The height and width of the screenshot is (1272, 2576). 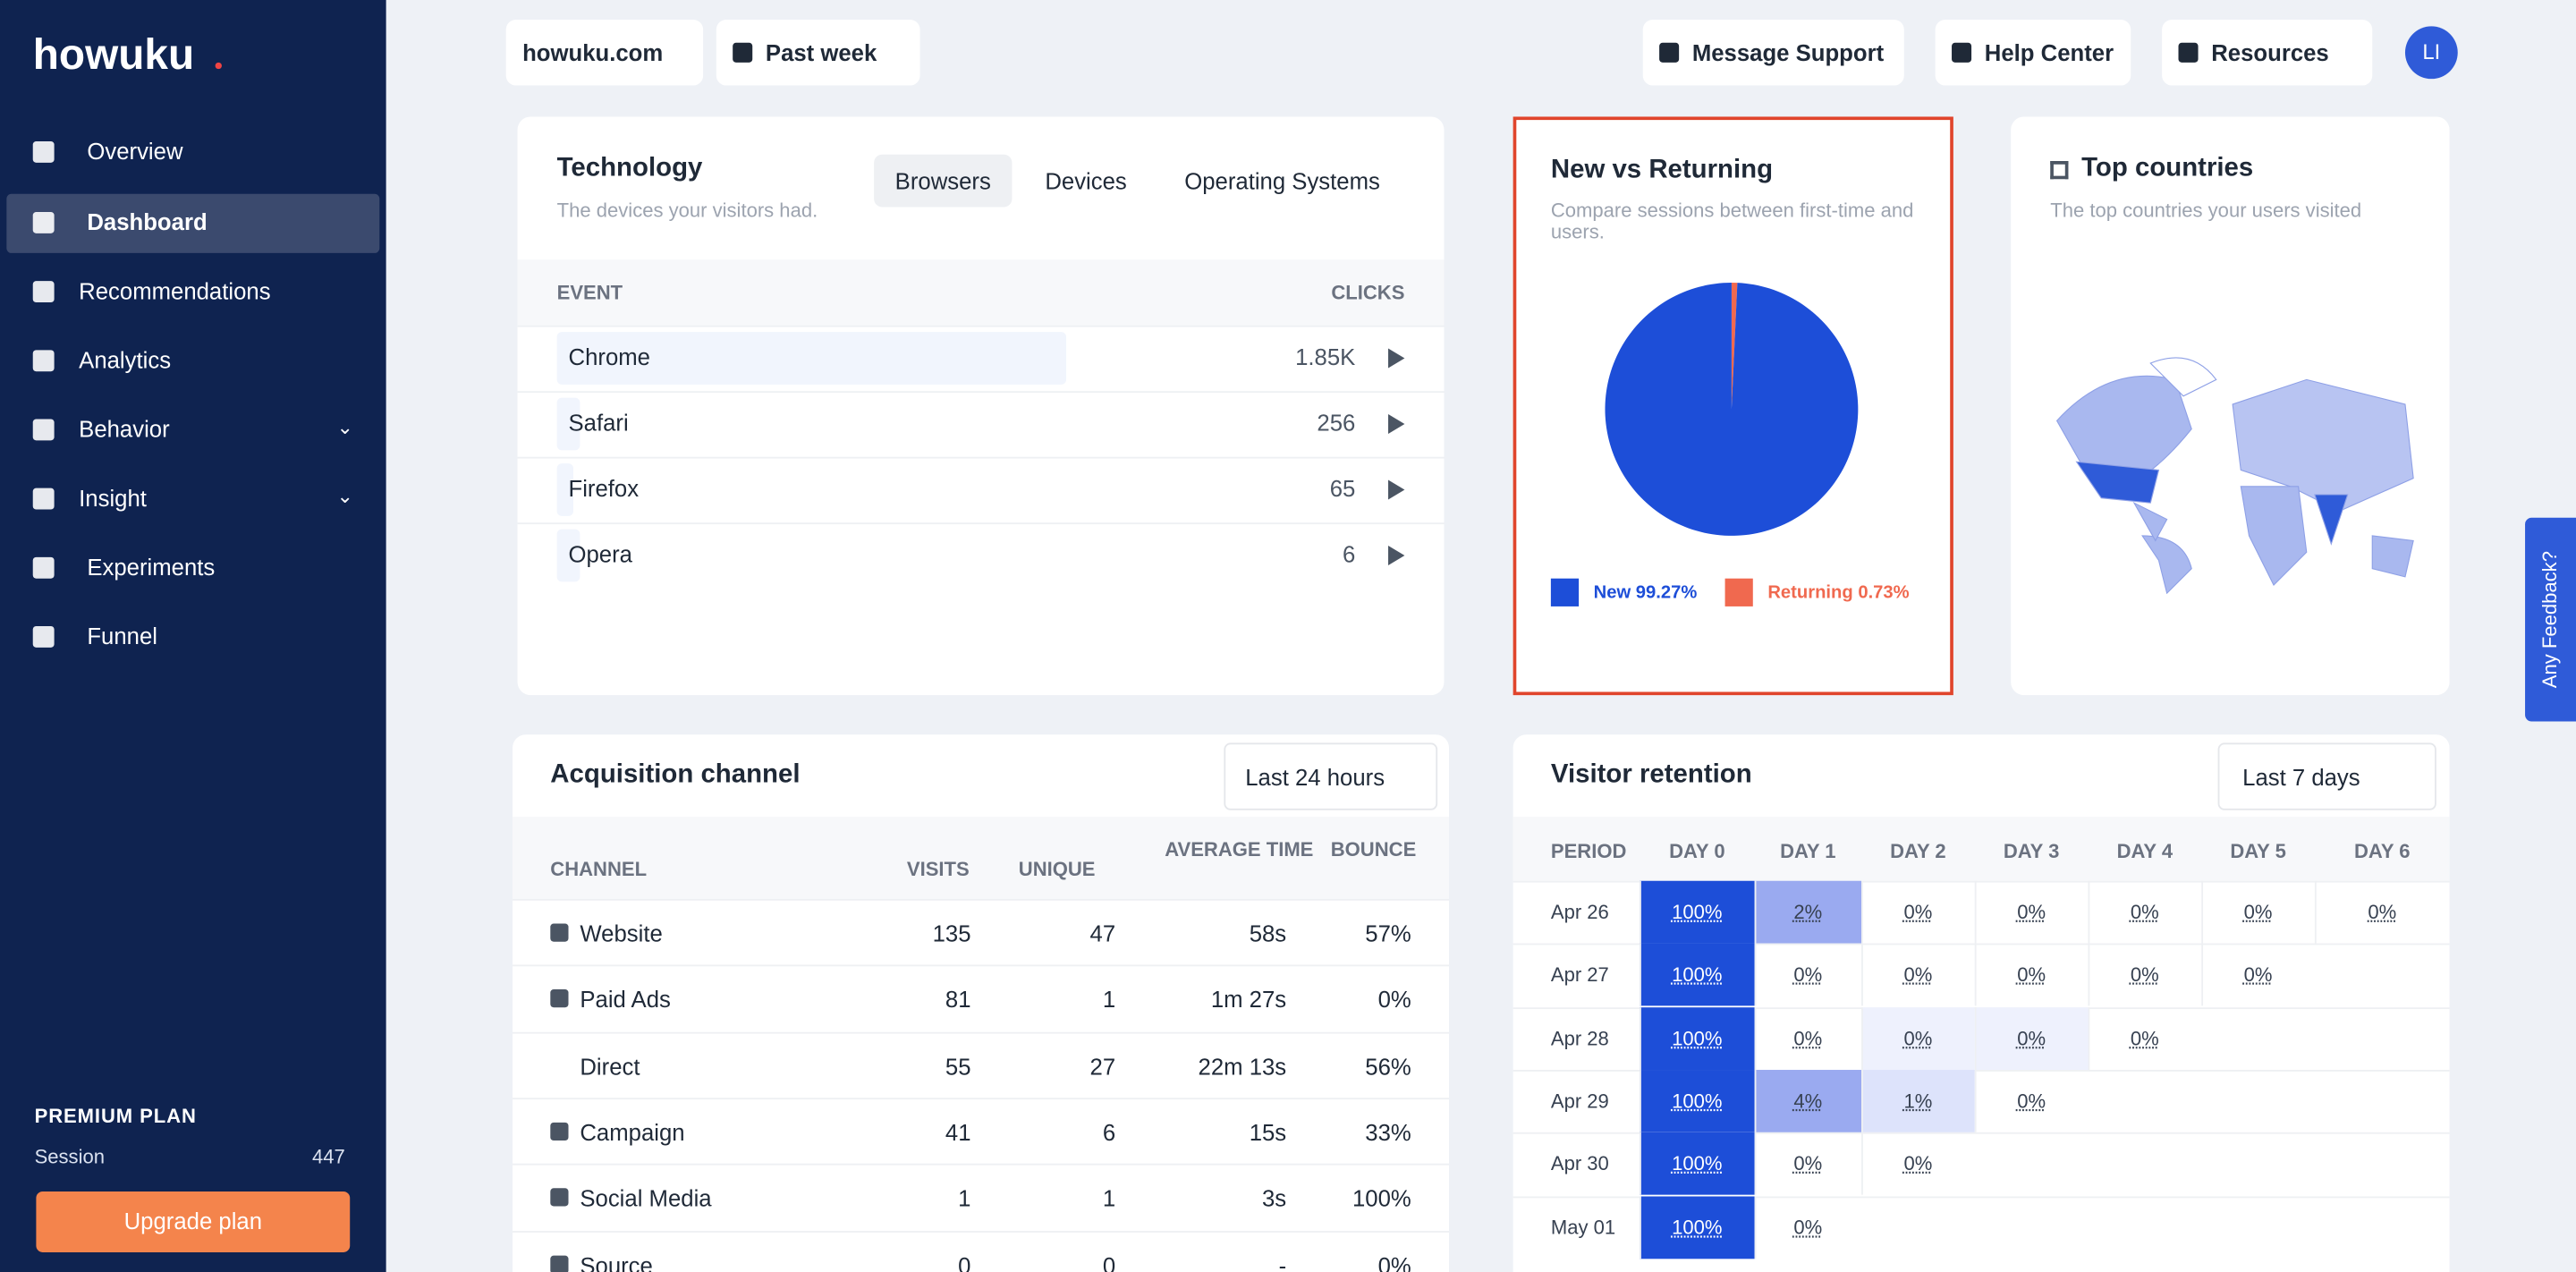 I want to click on chevron: ⌄, so click(x=345, y=427).